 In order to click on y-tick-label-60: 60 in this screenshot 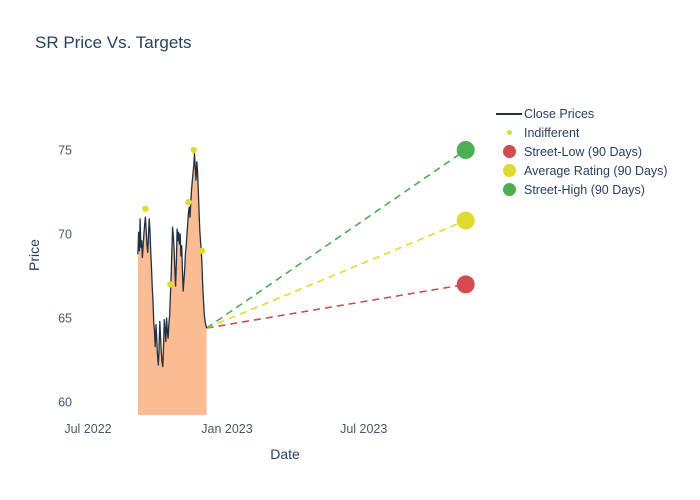, I will do `click(65, 403)`.